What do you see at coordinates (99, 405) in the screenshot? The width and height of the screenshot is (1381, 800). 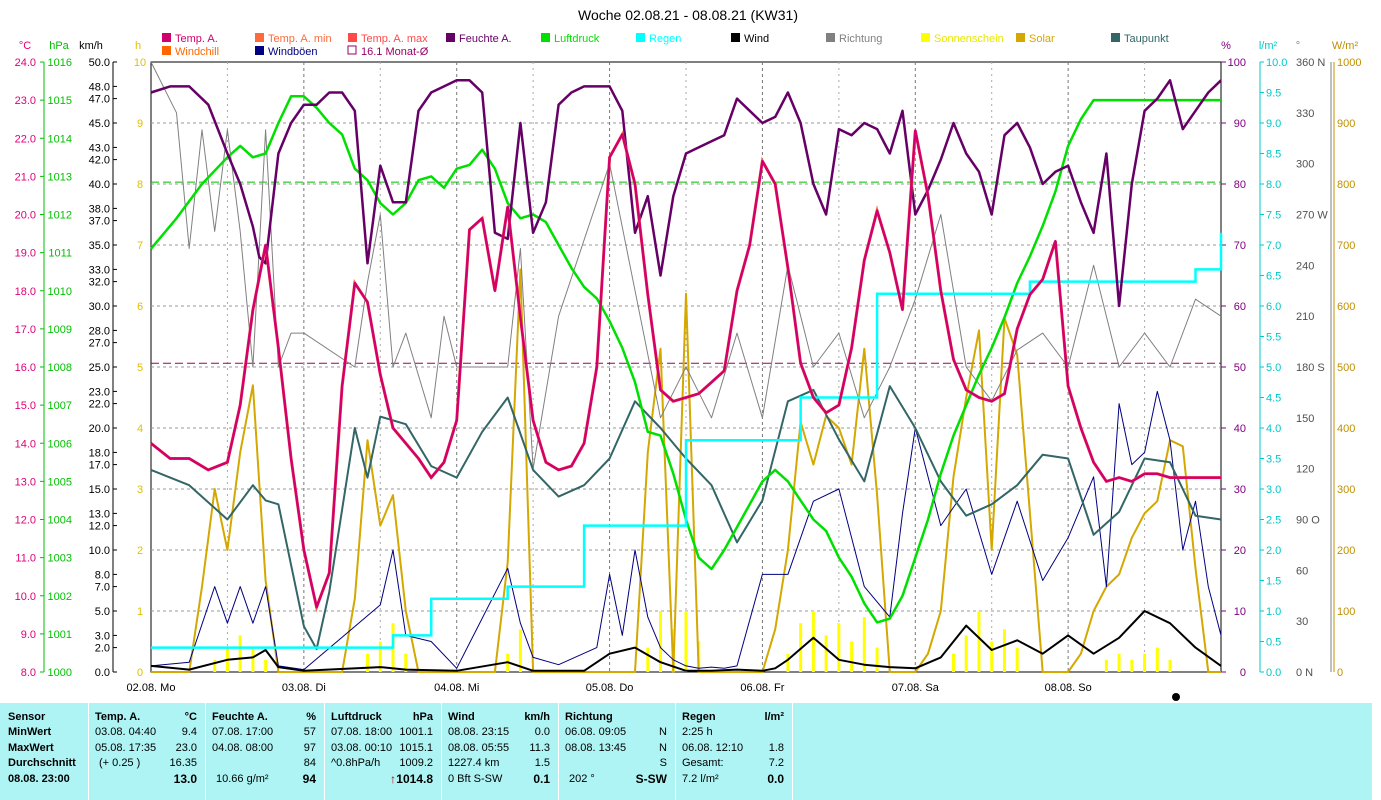 I see `tick-wind: 22.0` at bounding box center [99, 405].